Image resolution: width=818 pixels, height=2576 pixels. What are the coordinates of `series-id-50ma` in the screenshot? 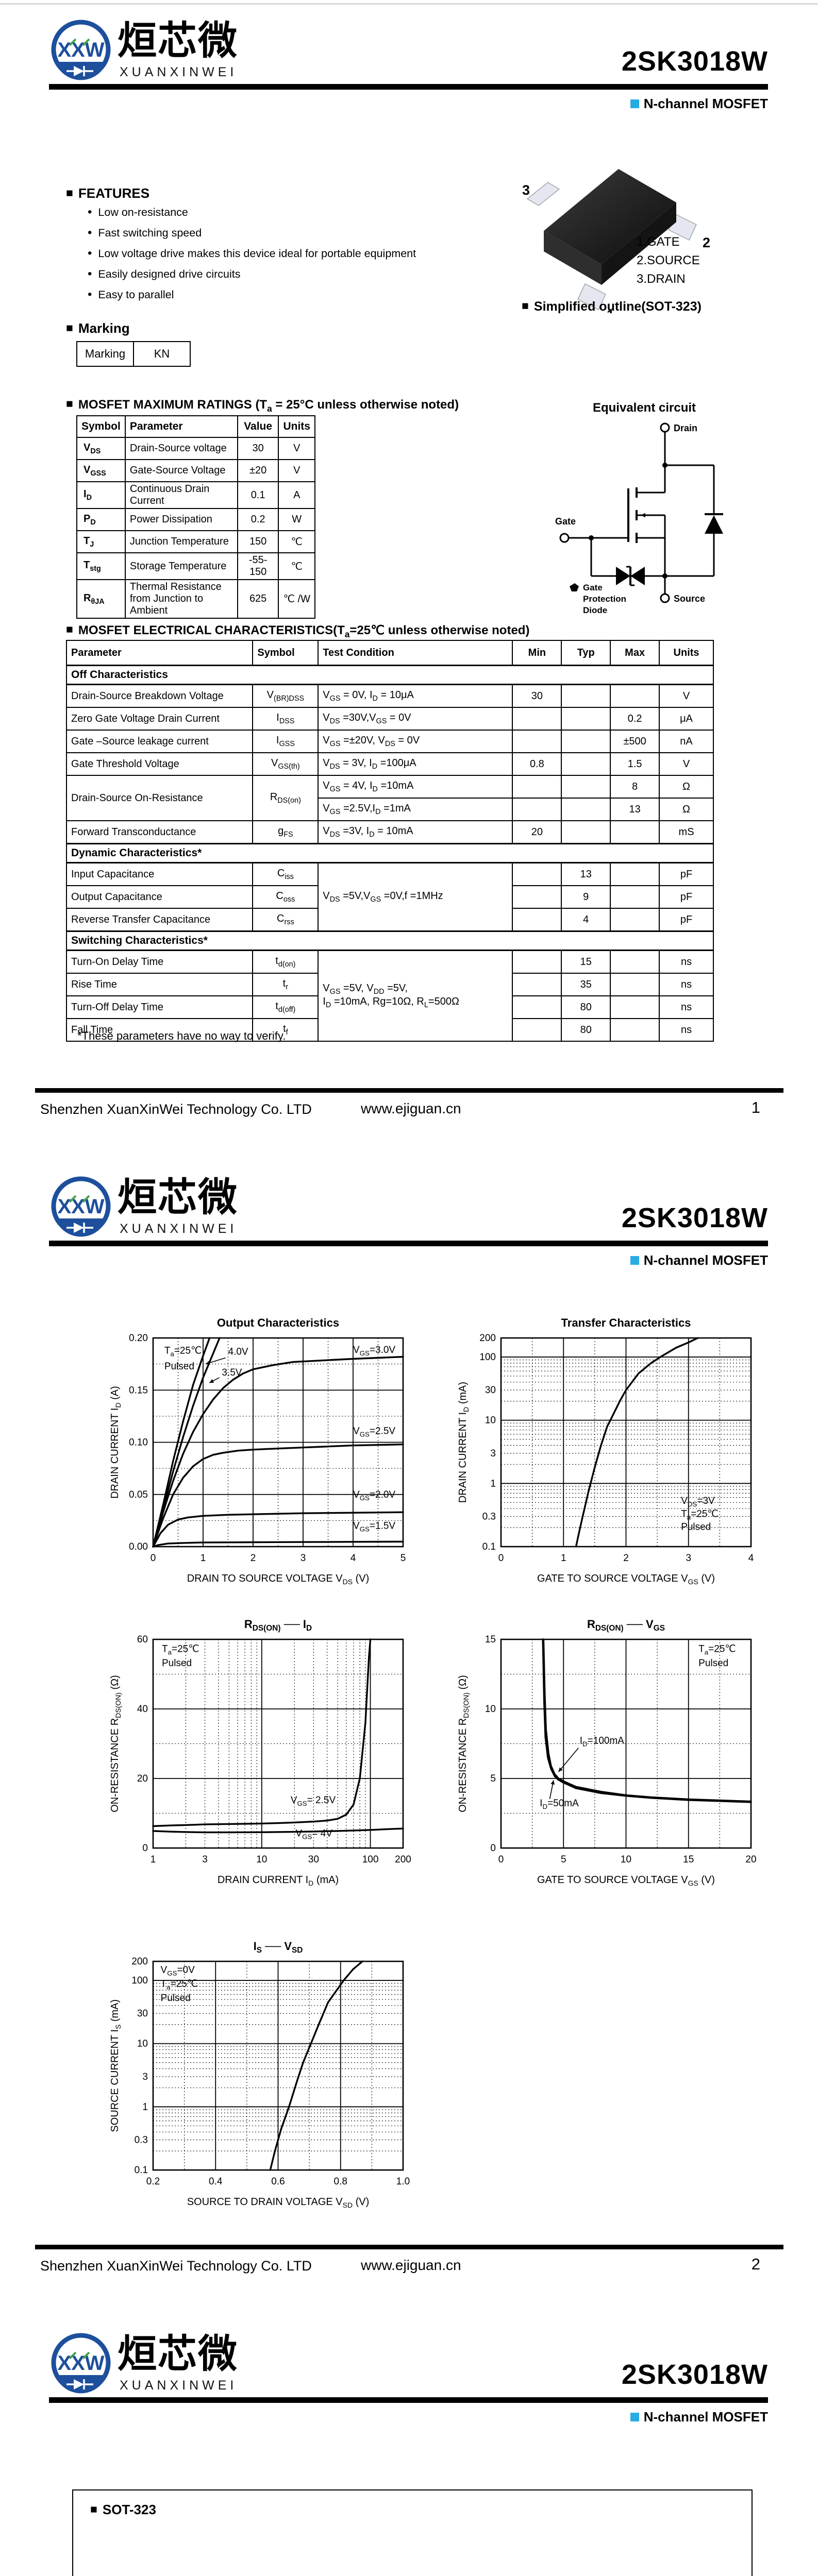 It's located at (647, 1720).